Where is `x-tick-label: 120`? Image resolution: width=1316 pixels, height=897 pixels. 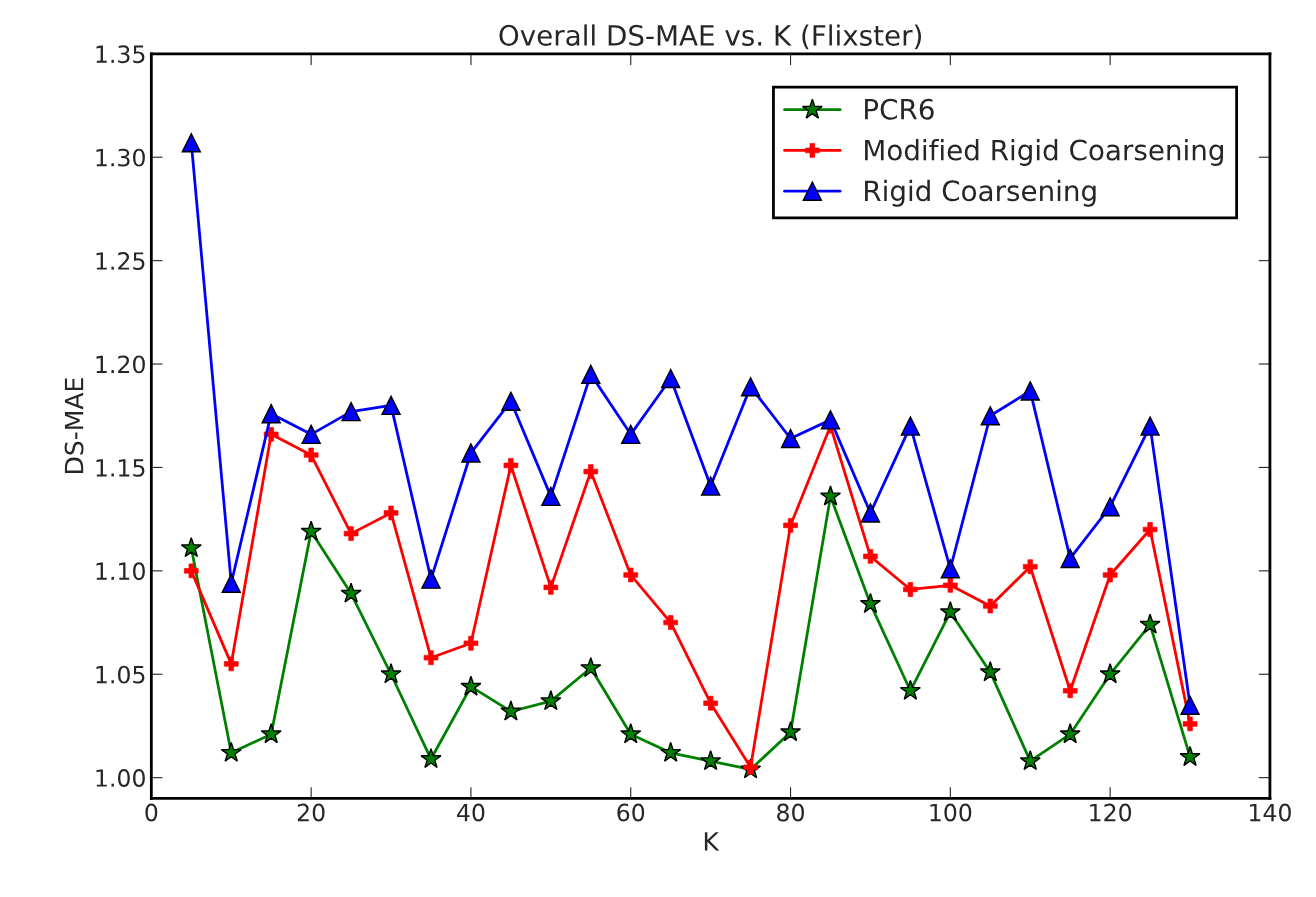
x-tick-label: 120 is located at coordinates (1111, 812).